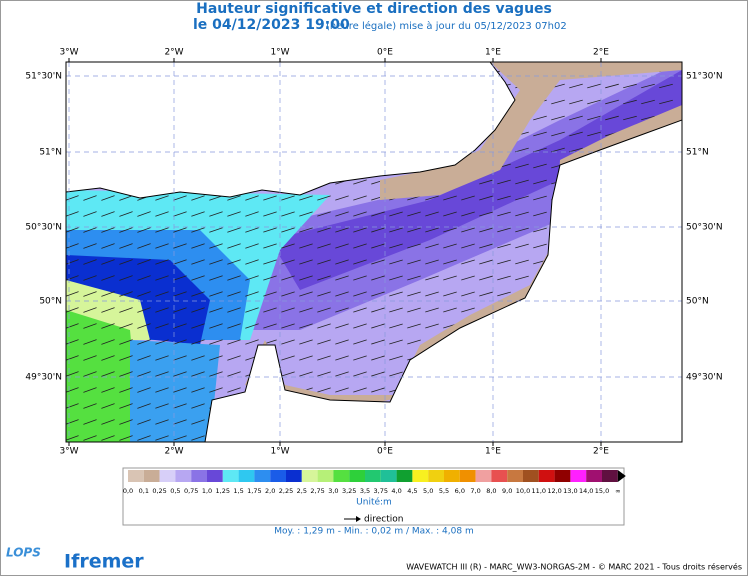  Describe the element at coordinates (271, 25) in the screenshot. I see `date: le 04/12/2023 19:00` at that location.